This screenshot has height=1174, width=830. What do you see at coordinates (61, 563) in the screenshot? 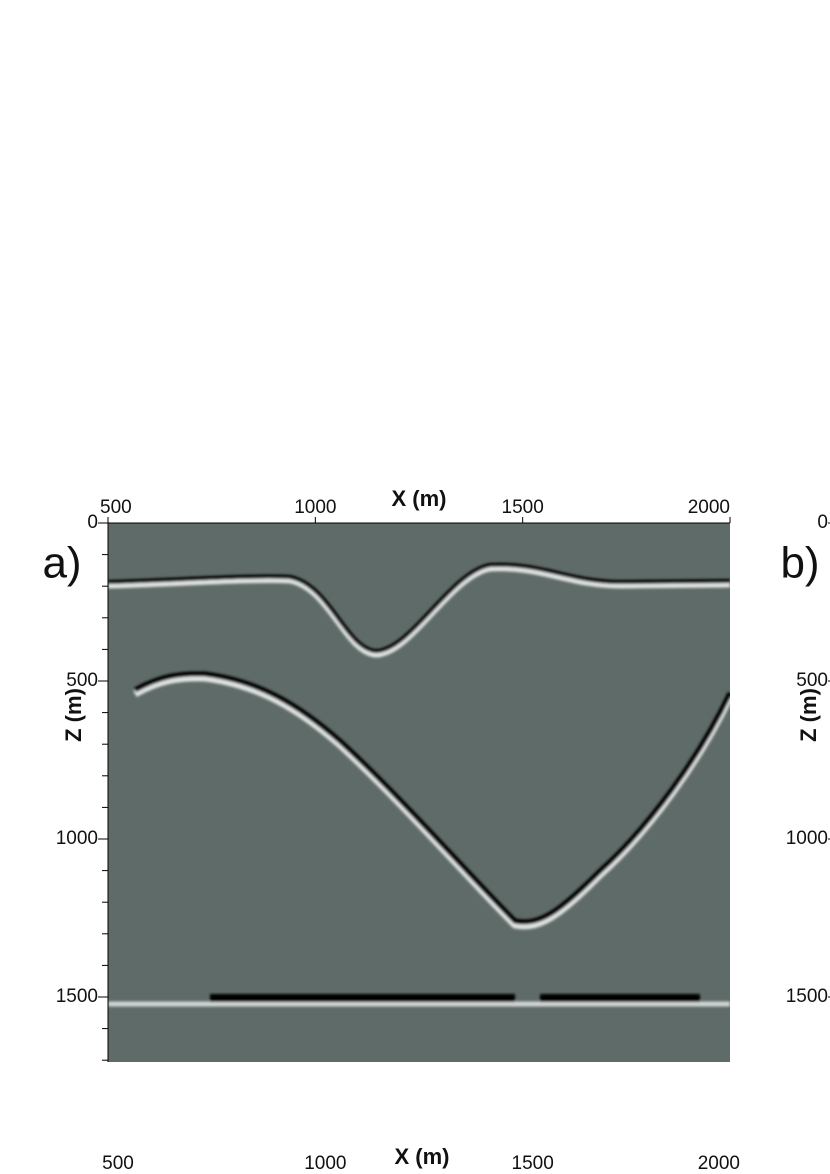
I see `panel-label: a)` at bounding box center [61, 563].